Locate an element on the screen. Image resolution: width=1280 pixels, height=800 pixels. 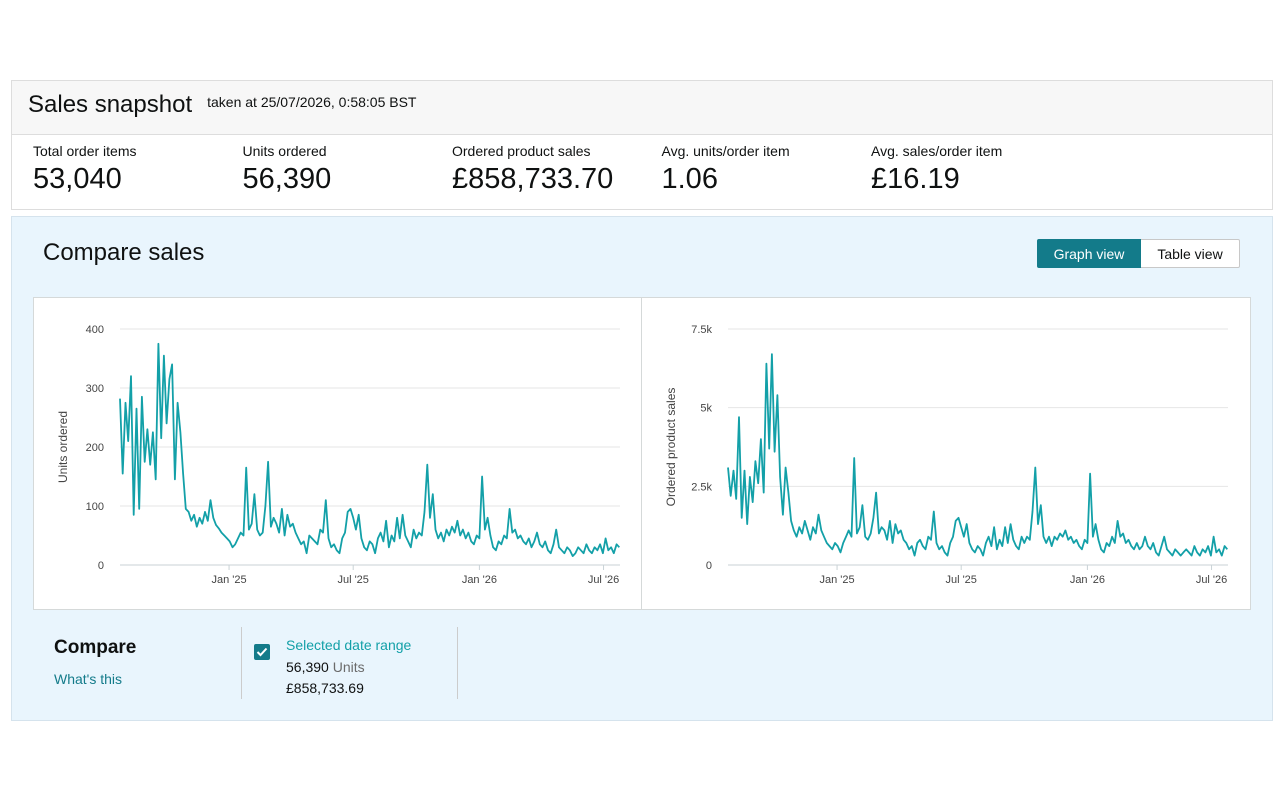
metric-ordered-product-sales: Ordered product sales £858,733.70 is located at coordinates (557, 176).